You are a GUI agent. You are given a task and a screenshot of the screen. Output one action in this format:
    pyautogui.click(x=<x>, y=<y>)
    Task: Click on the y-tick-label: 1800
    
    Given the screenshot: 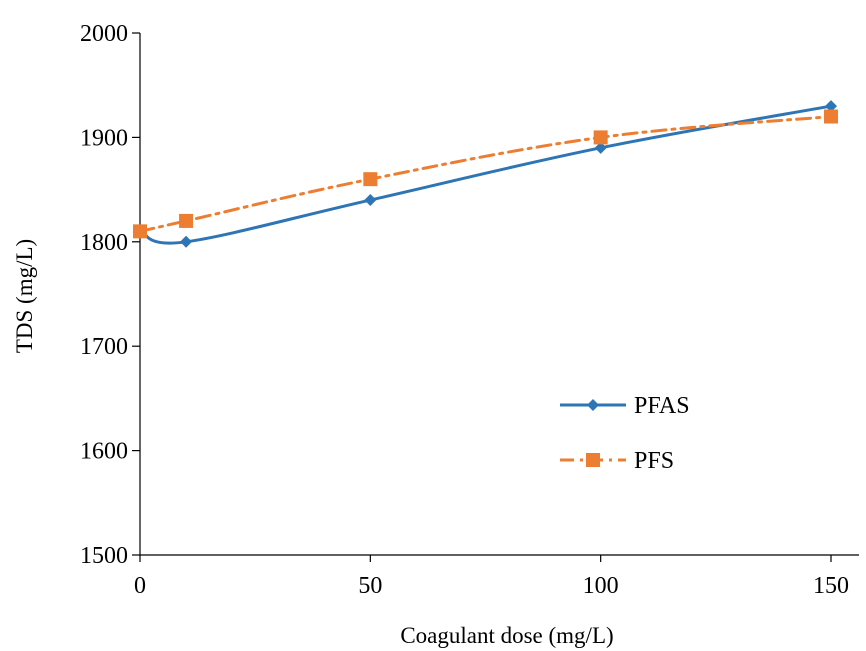 What is the action you would take?
    pyautogui.click(x=104, y=243)
    